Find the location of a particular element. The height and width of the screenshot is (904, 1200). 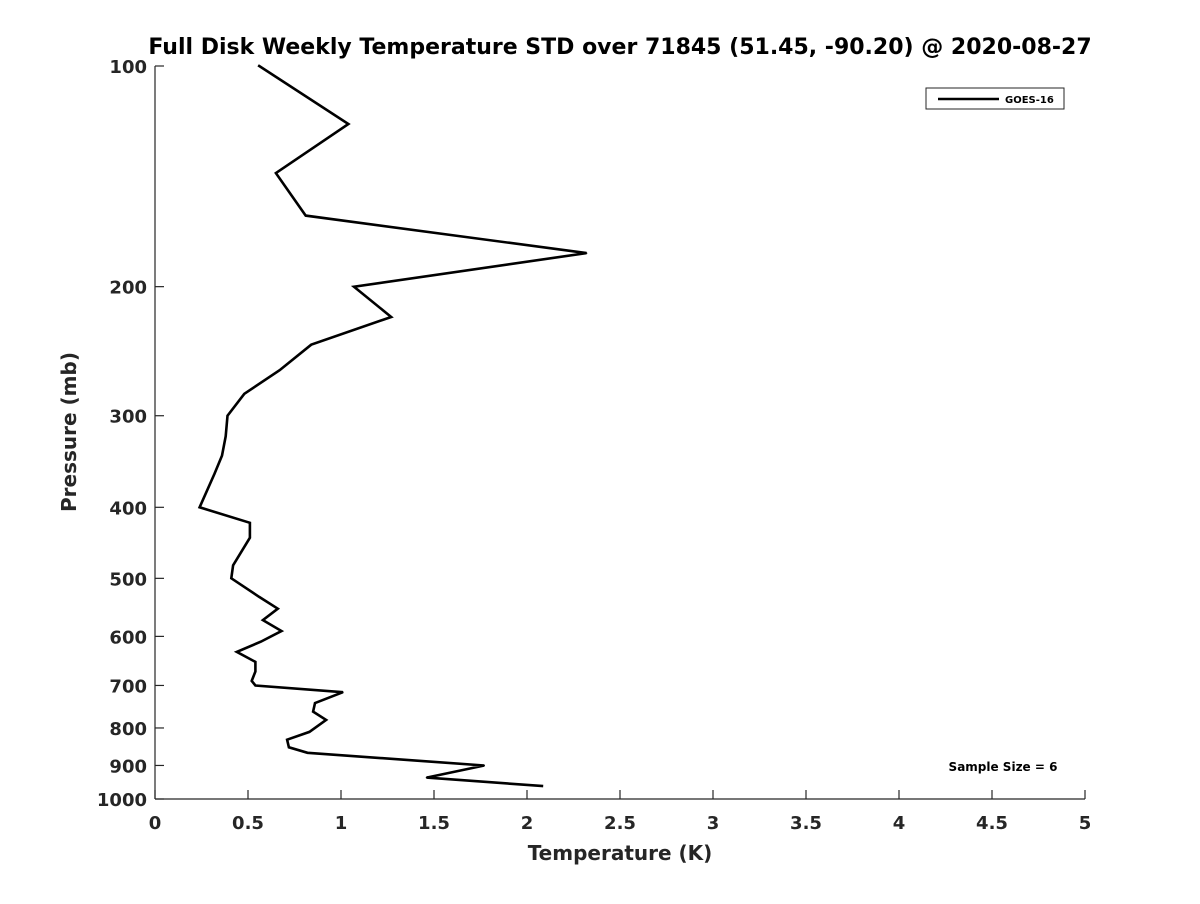

y-tick-label: 400 is located at coordinates (128, 508).